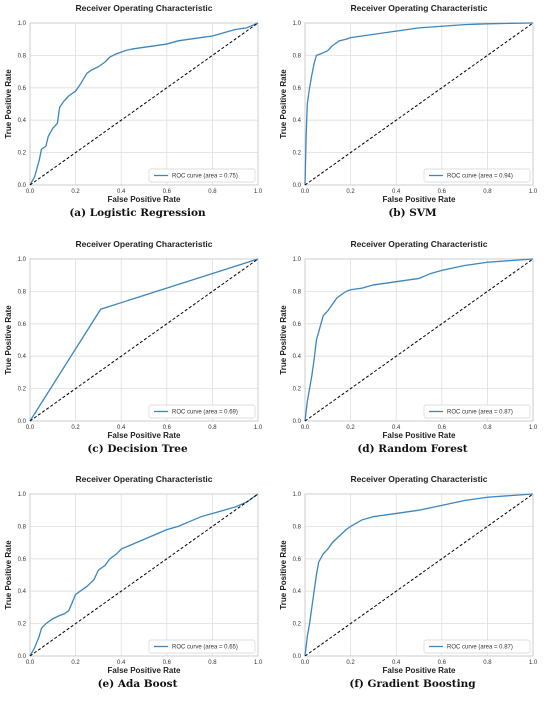 Image resolution: width=550 pixels, height=704 pixels. I want to click on legend: ROC curve (area = 0.94), so click(477, 175).